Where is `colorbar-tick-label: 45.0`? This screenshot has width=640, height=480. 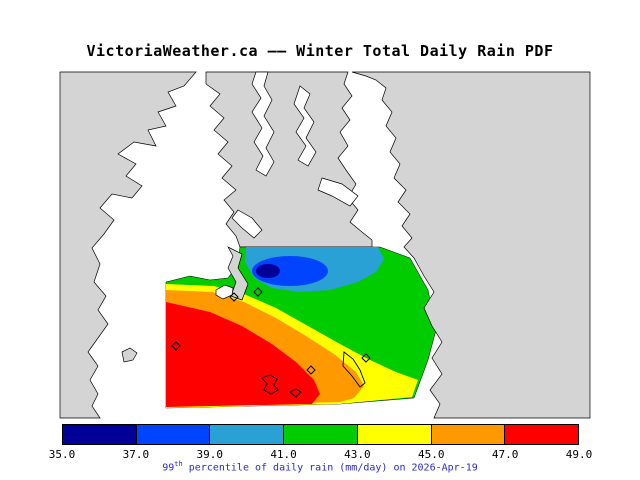 colorbar-tick-label: 45.0 is located at coordinates (431, 454).